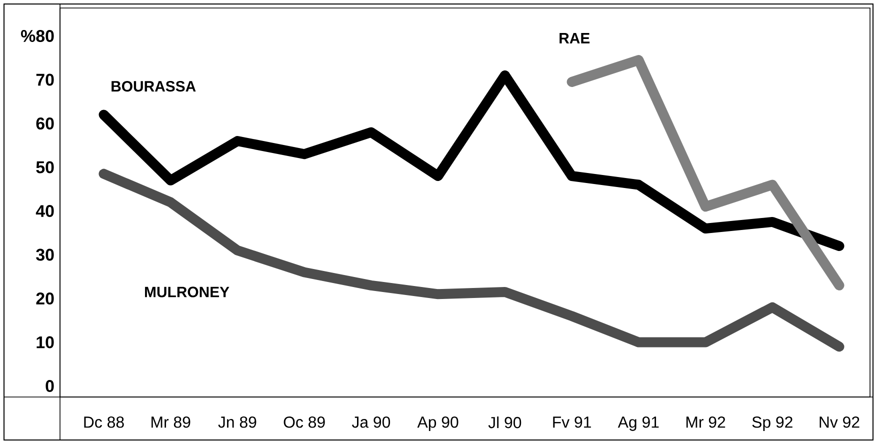  Describe the element at coordinates (37, 36) in the screenshot. I see `y-tick-label: %80` at that location.